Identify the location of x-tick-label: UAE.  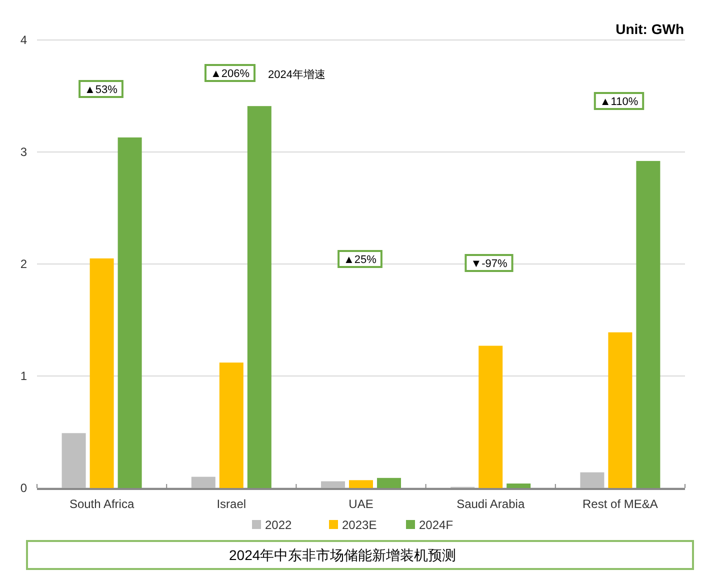
(361, 504).